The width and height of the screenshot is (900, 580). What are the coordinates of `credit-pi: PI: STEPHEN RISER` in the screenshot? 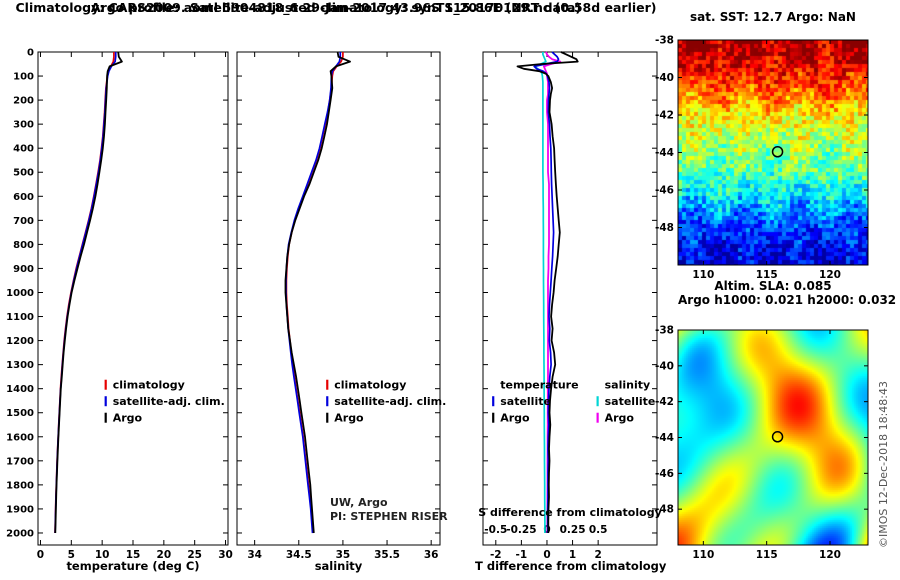 It's located at (389, 516).